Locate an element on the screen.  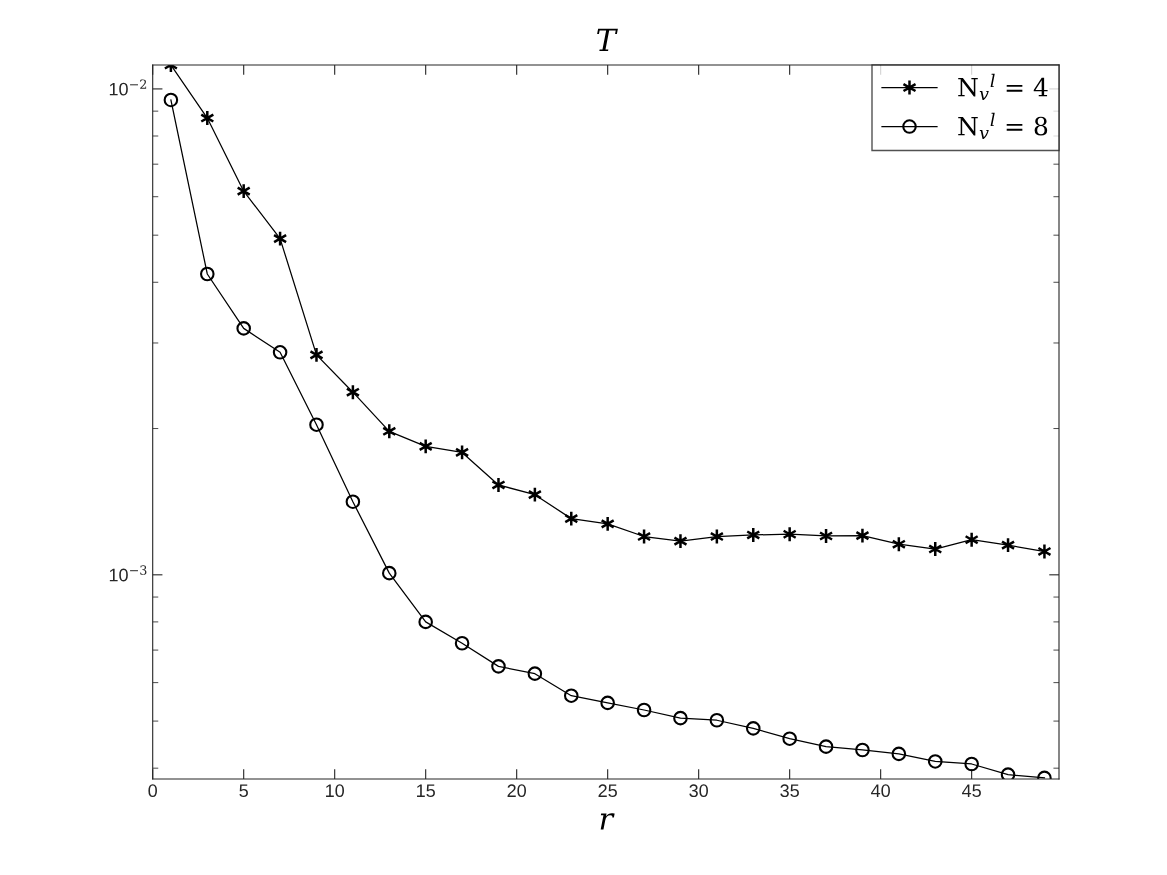
x-tick-label: 20 is located at coordinates (517, 791).